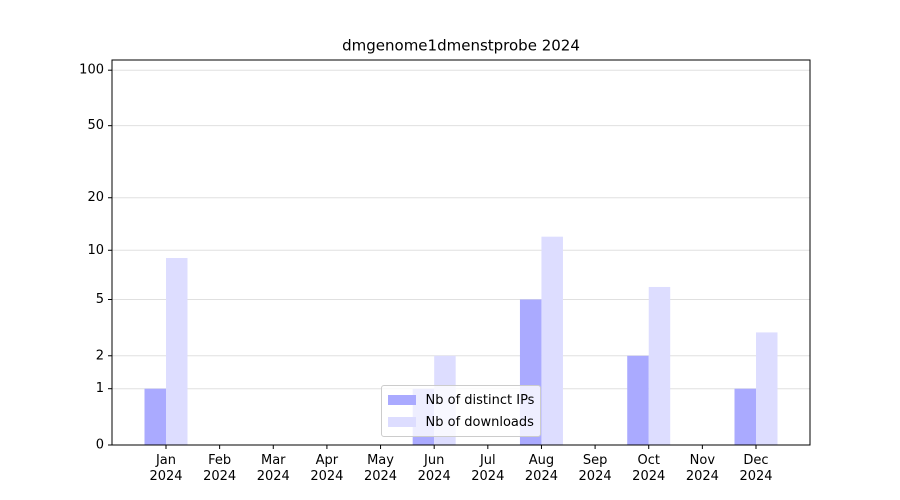 The height and width of the screenshot is (500, 900). I want to click on x-tick-label: Oct 2024, so click(649, 468).